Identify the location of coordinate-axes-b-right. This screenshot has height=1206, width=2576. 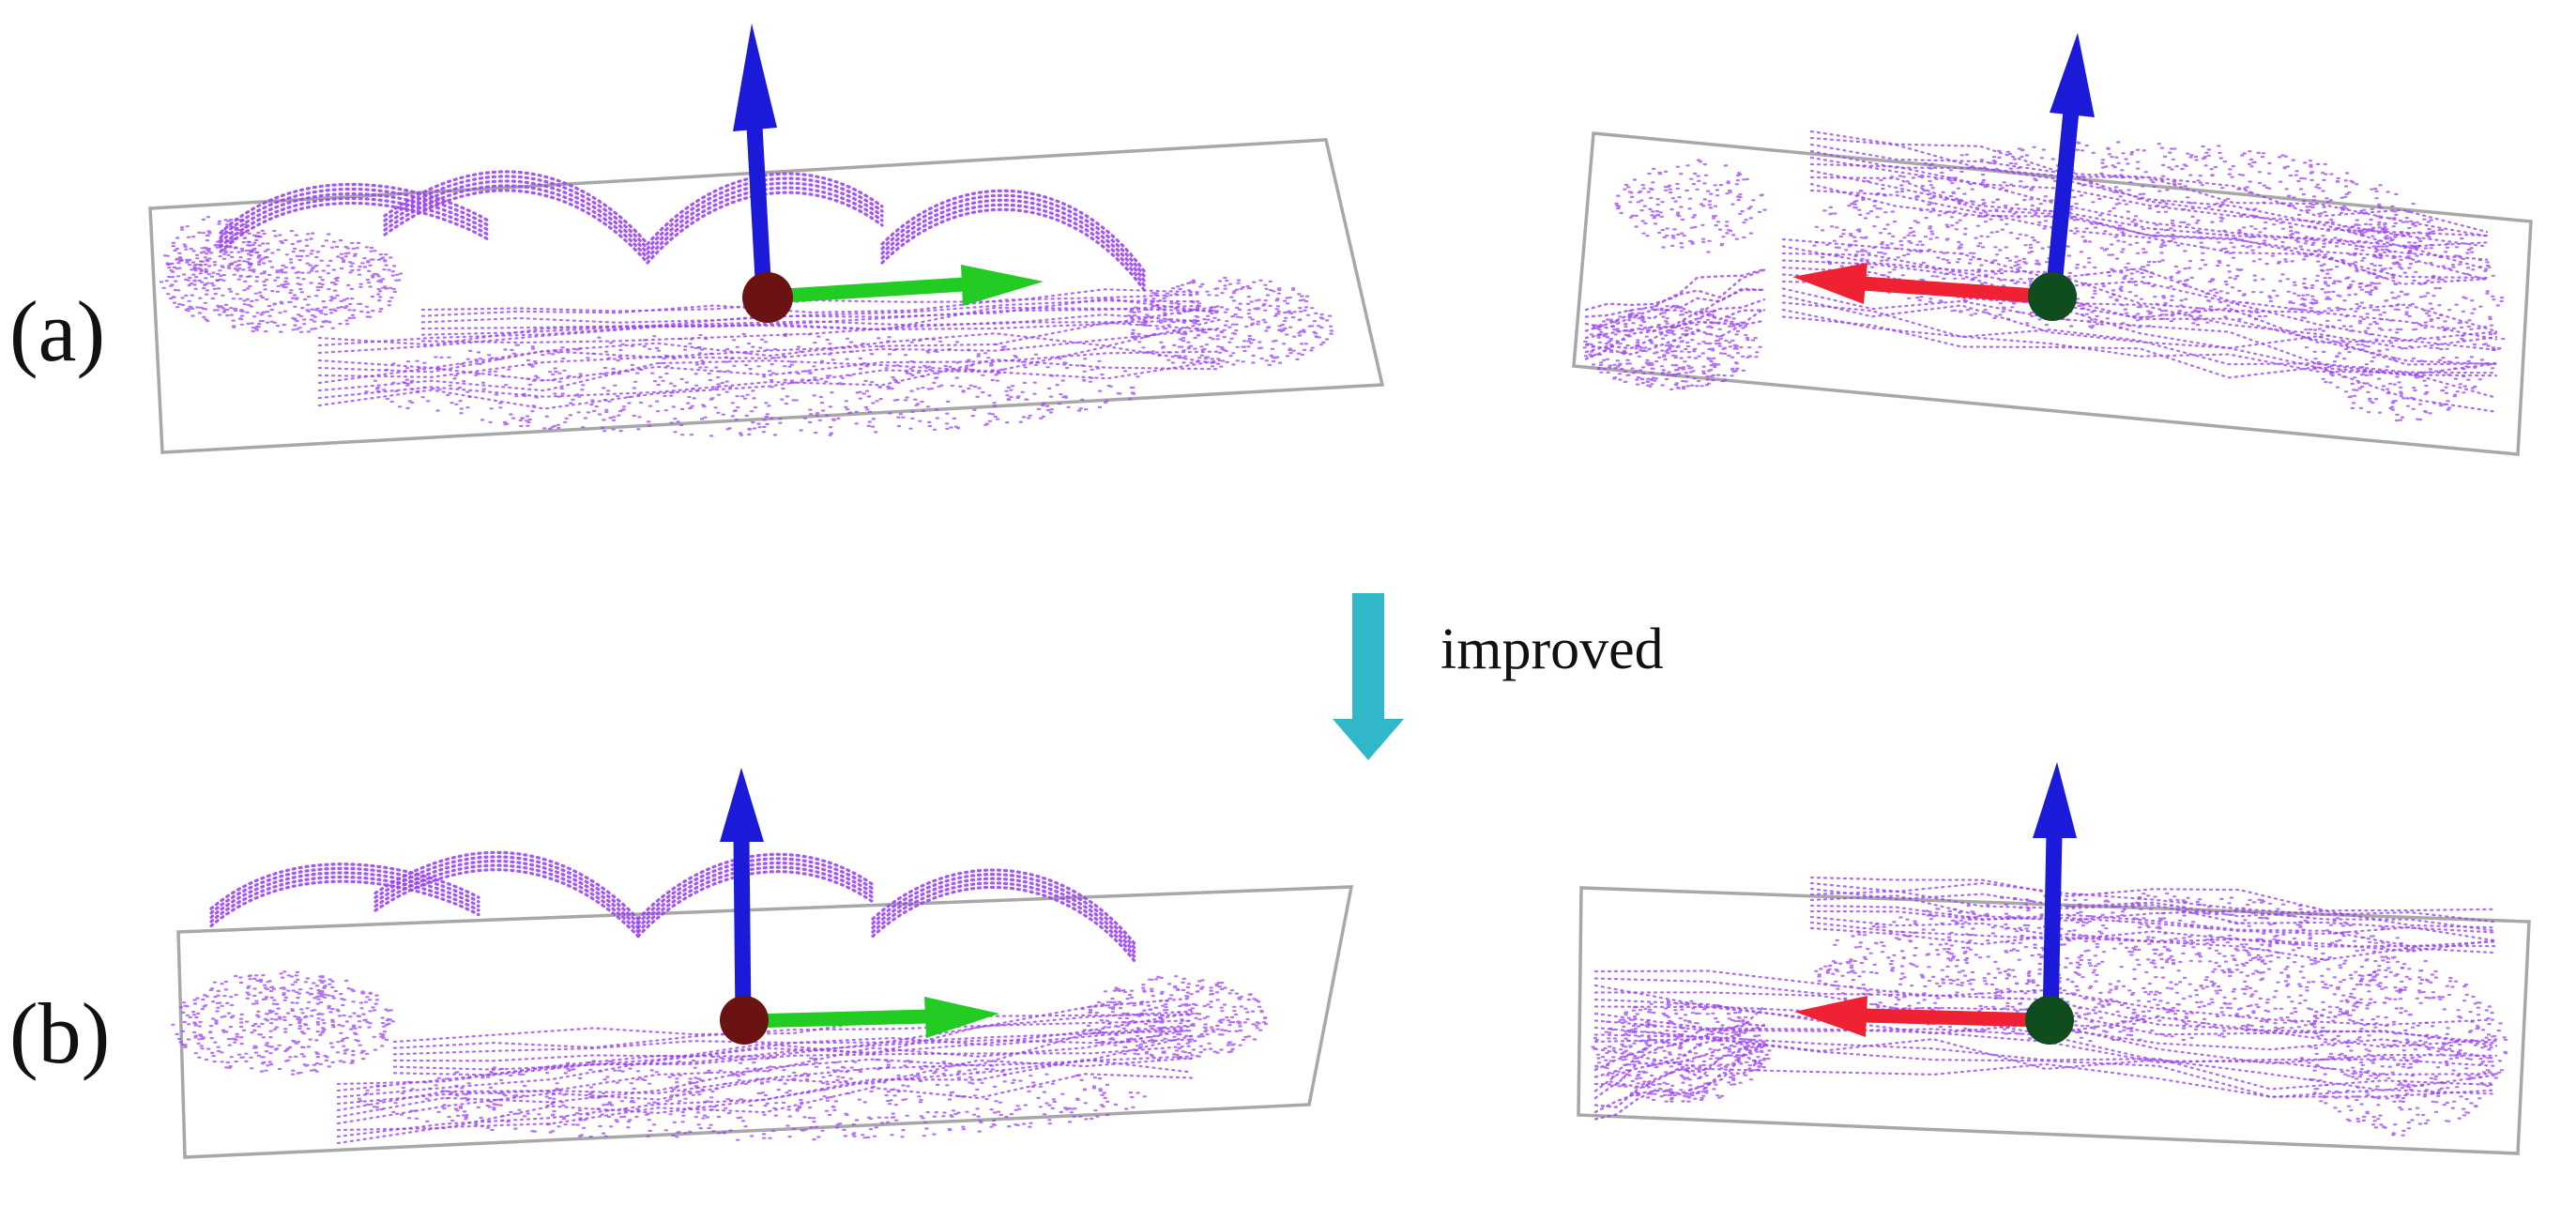
(1936, 903).